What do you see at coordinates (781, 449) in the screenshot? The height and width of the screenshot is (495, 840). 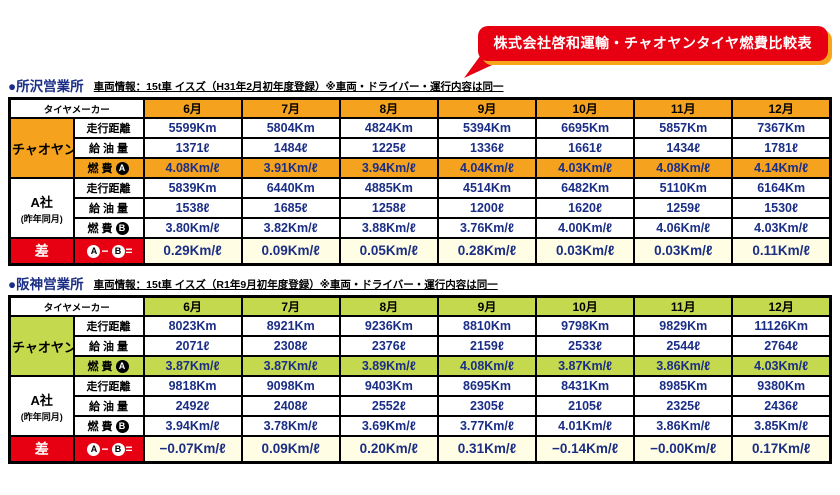 I see `diff-cell: 0.17Km/ℓ` at bounding box center [781, 449].